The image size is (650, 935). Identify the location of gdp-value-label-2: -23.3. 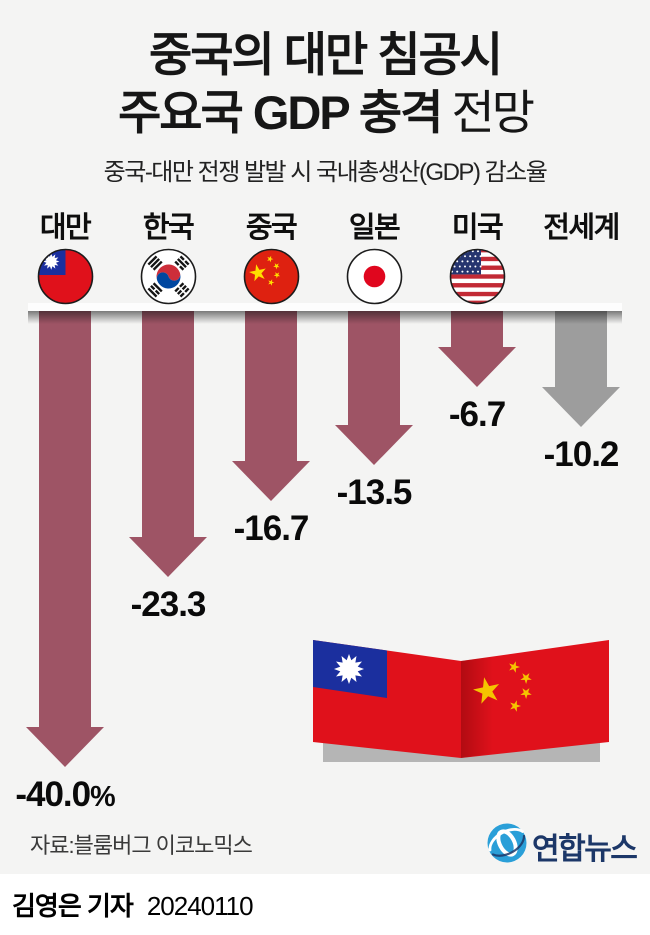
(168, 604).